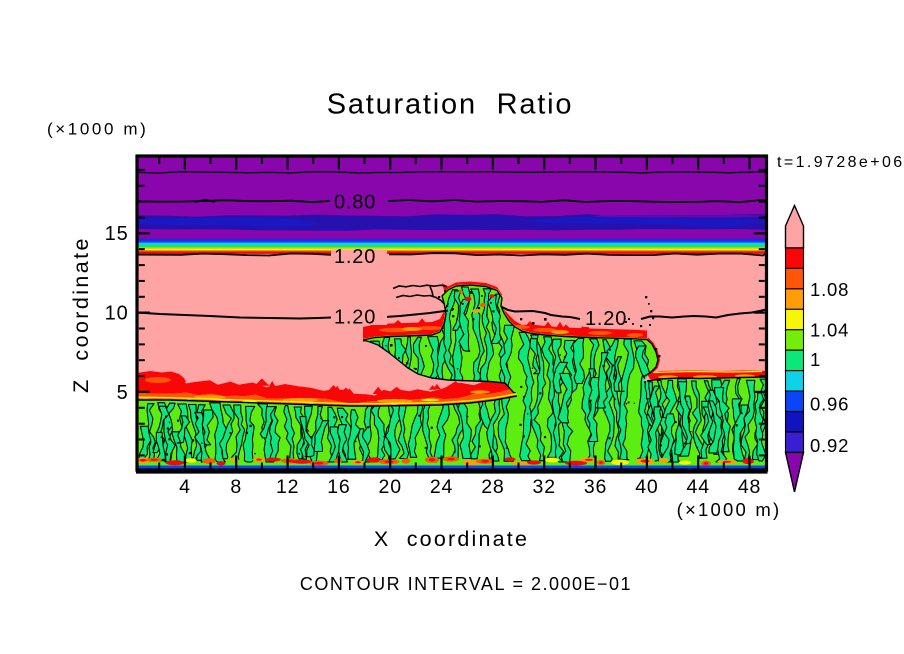 This screenshot has height=654, width=904. I want to click on svg-text: 0.80, so click(355, 203).